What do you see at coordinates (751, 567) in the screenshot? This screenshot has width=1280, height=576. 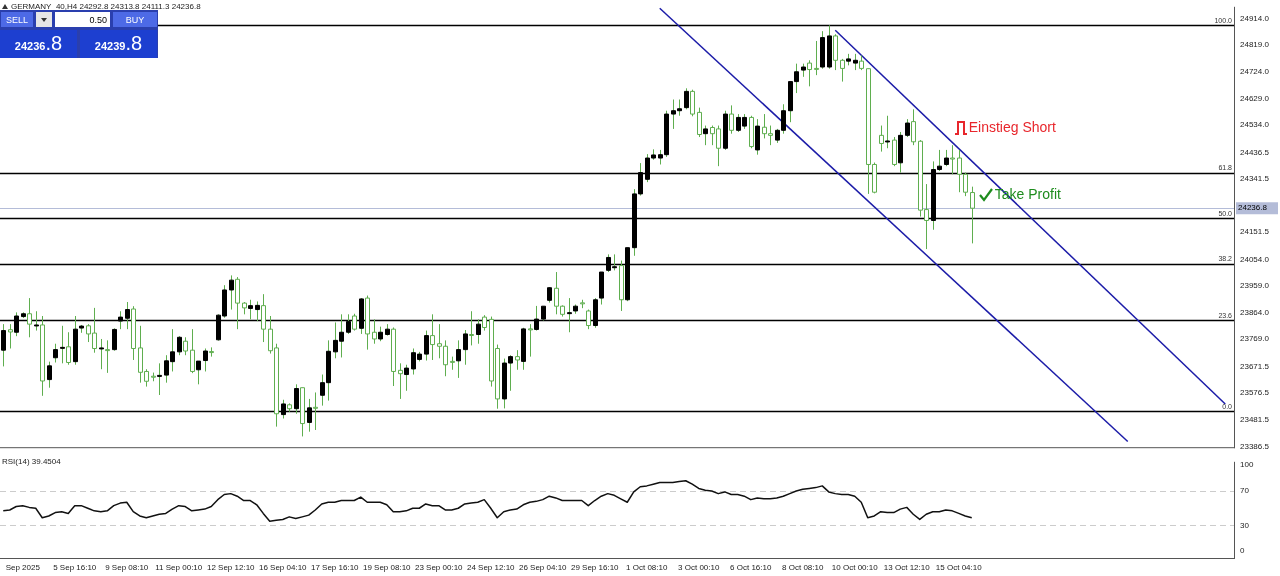 I see `x-tick-label: 6 Oct 16:10` at bounding box center [751, 567].